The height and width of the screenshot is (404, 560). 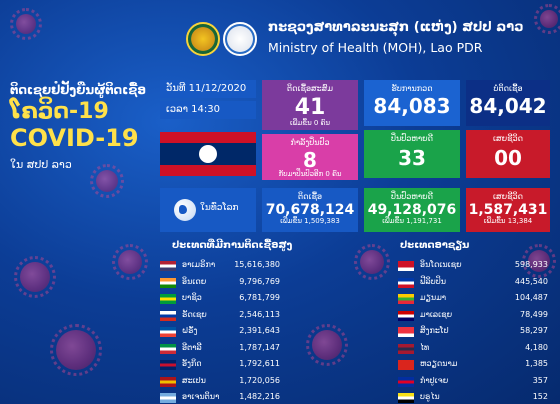 I want to click on list-item: ສິງກະໂປ 58,297, so click(x=473, y=331).